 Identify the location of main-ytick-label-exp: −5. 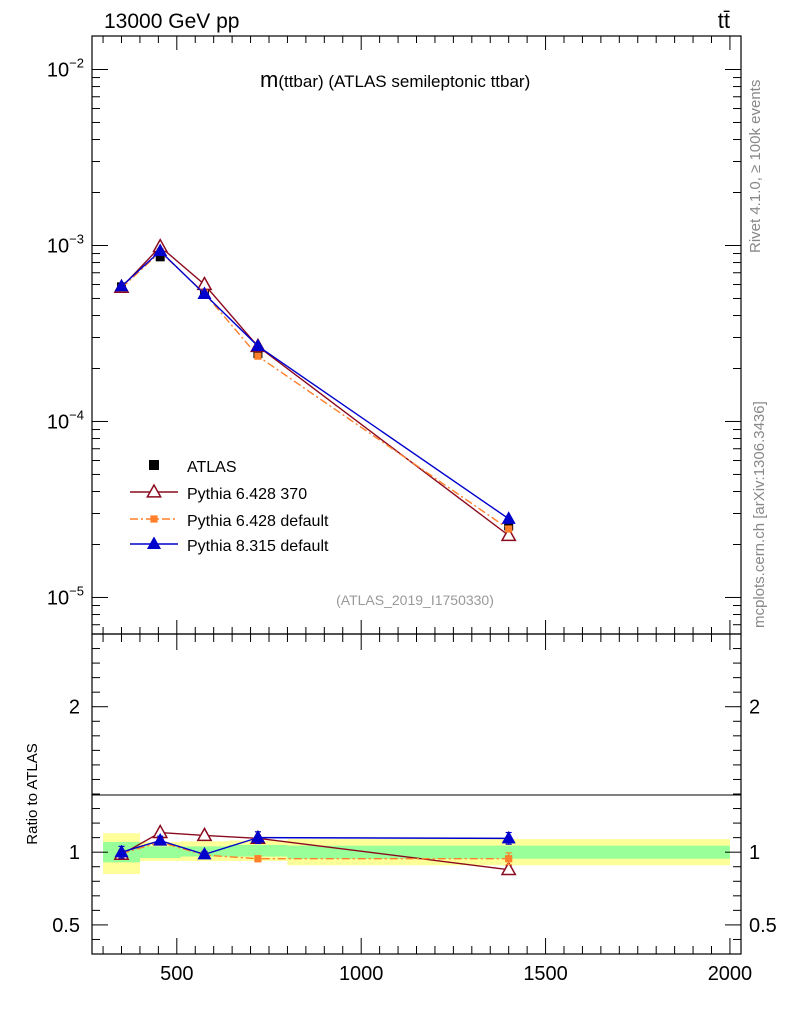
(76, 590).